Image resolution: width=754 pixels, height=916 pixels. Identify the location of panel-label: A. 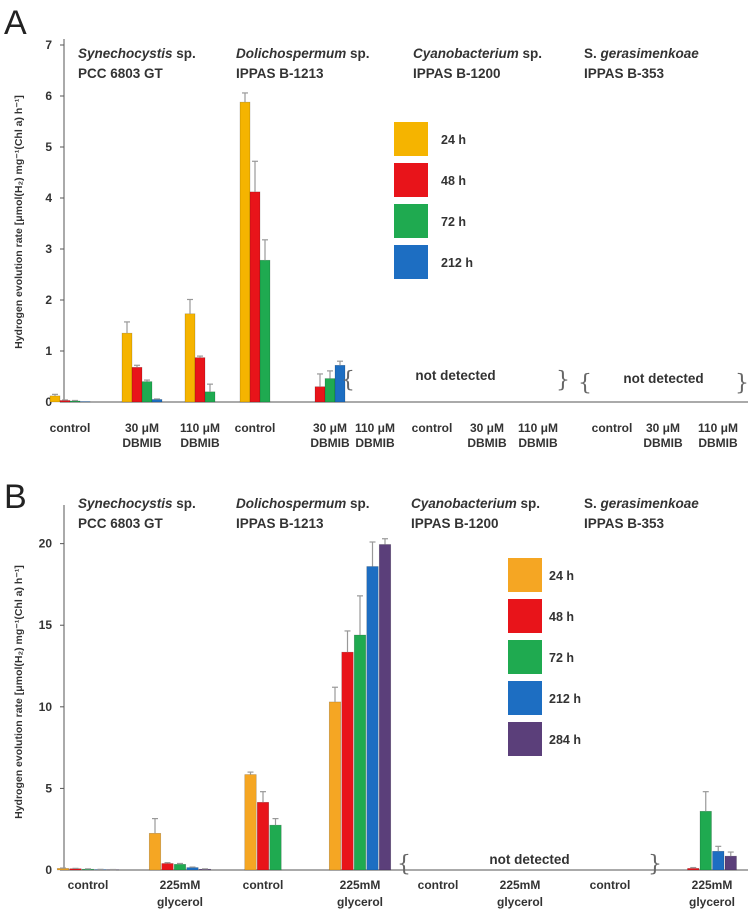
(15, 23).